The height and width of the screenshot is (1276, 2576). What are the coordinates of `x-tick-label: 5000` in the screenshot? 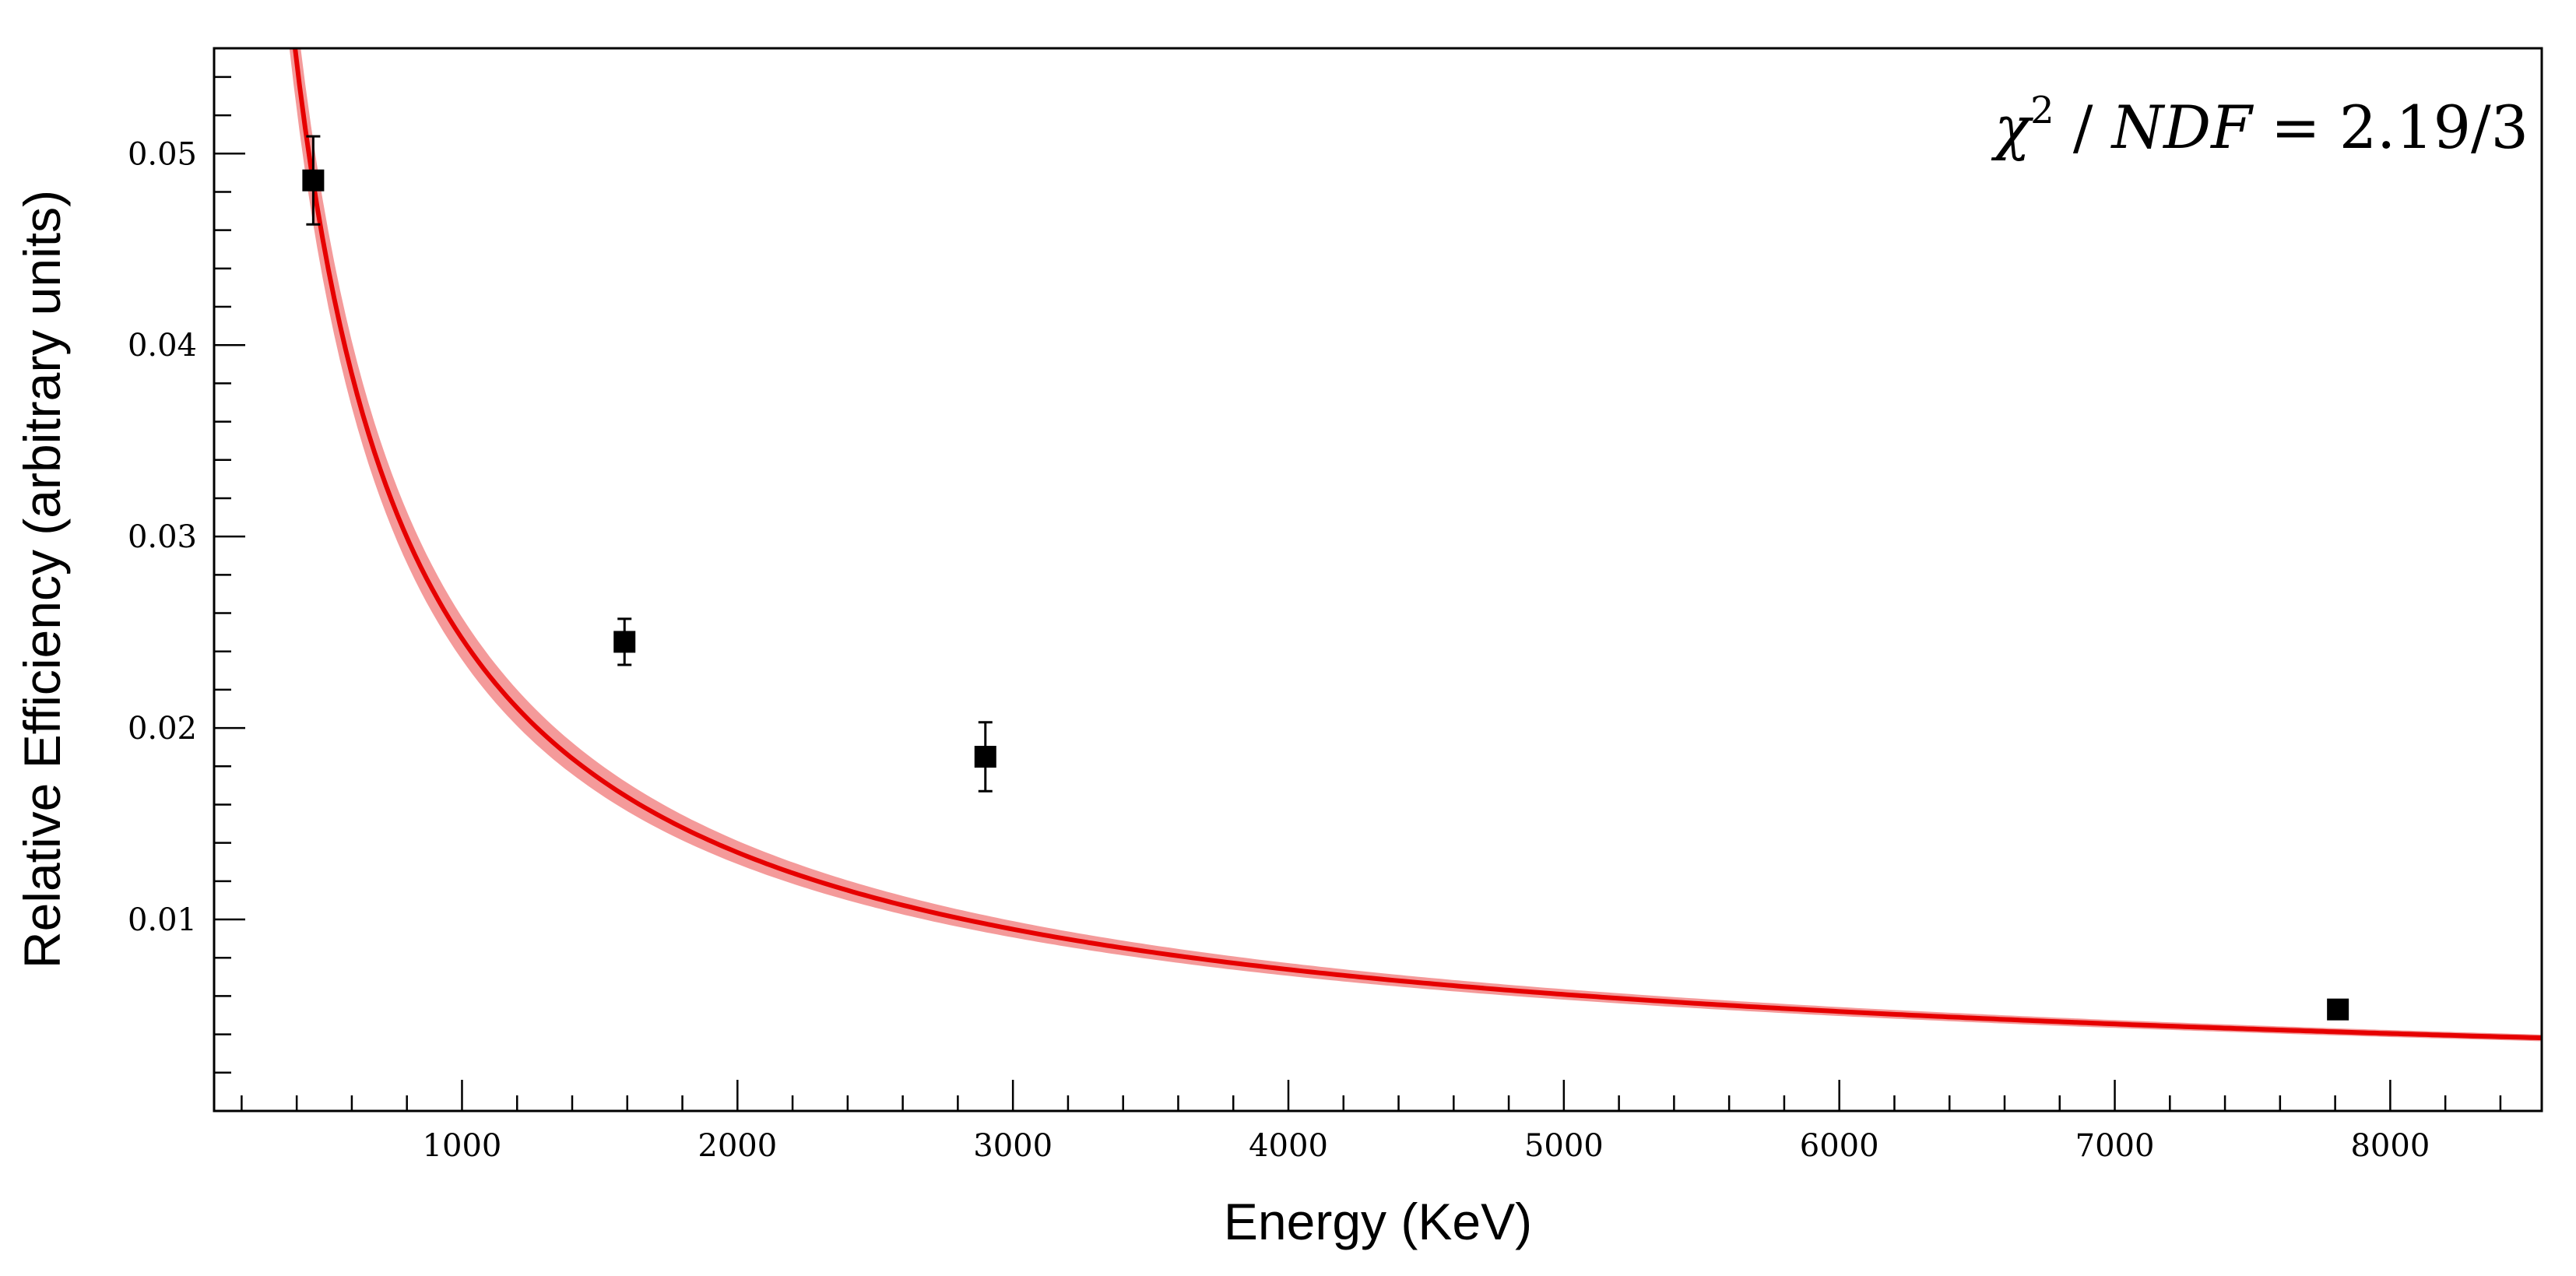 It's located at (1564, 1146).